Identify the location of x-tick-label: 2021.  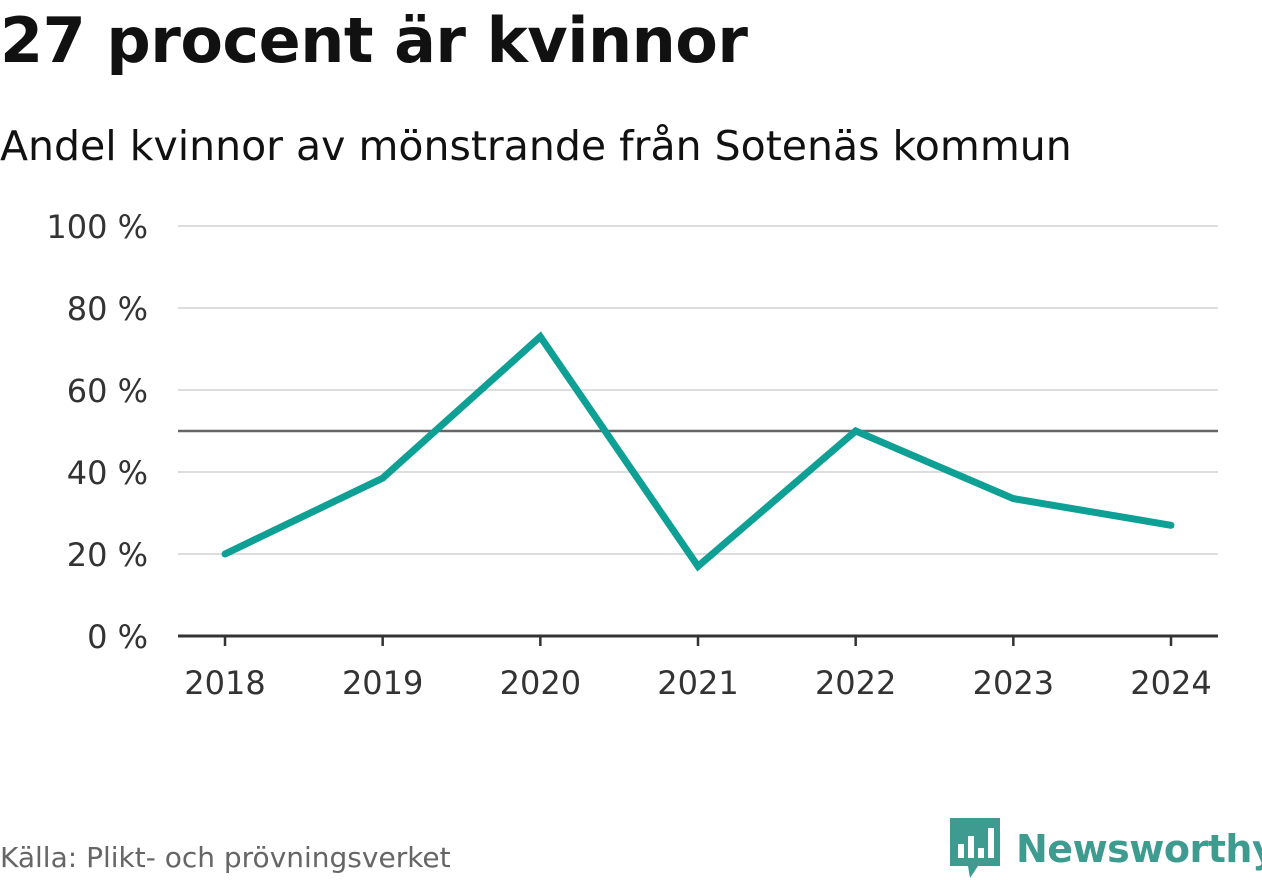
(697, 683).